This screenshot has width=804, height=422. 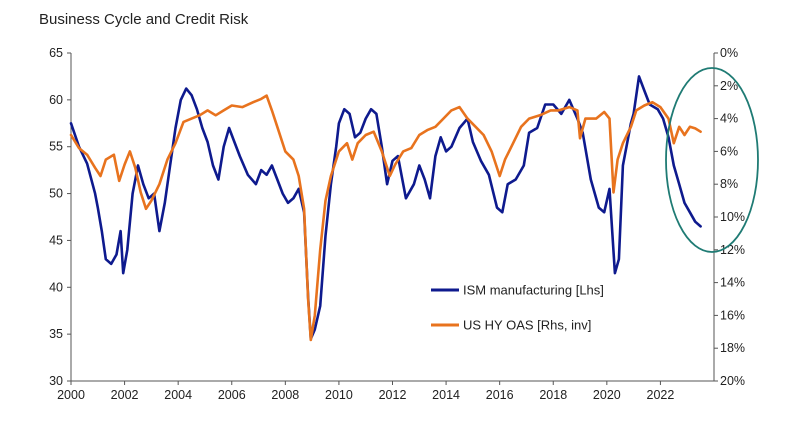 What do you see at coordinates (500, 395) in the screenshot?
I see `x-tick-label: 2016` at bounding box center [500, 395].